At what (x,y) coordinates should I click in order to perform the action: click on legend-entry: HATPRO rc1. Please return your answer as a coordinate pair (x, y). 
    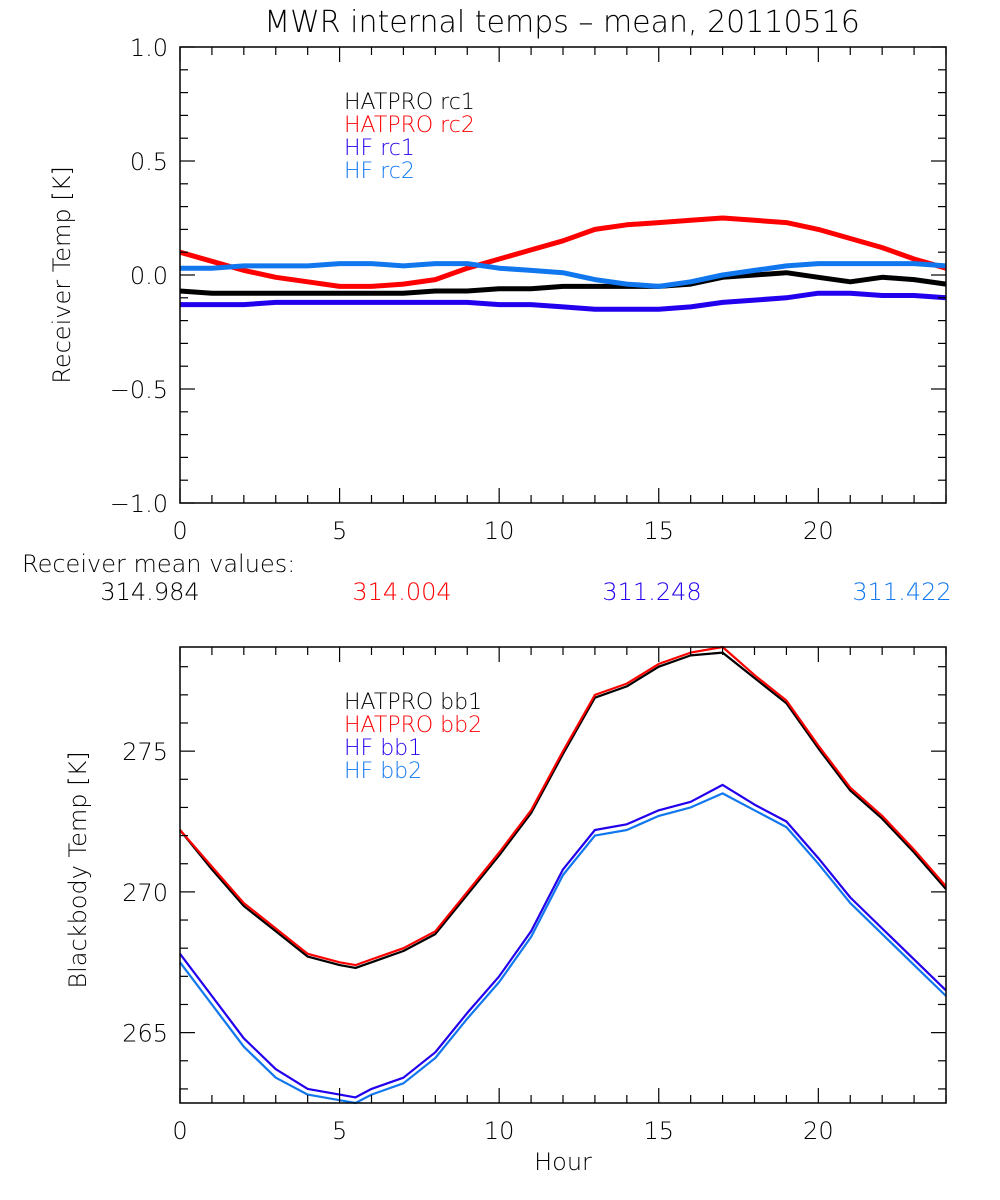
    Looking at the image, I should click on (409, 102).